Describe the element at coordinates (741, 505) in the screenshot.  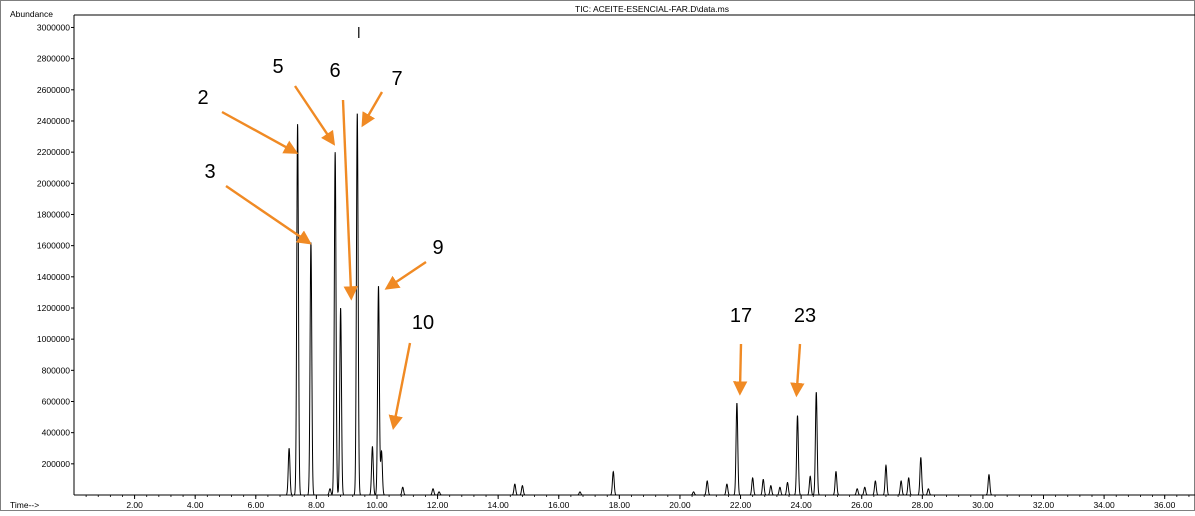
I see `x-tick-label: 22.00` at that location.